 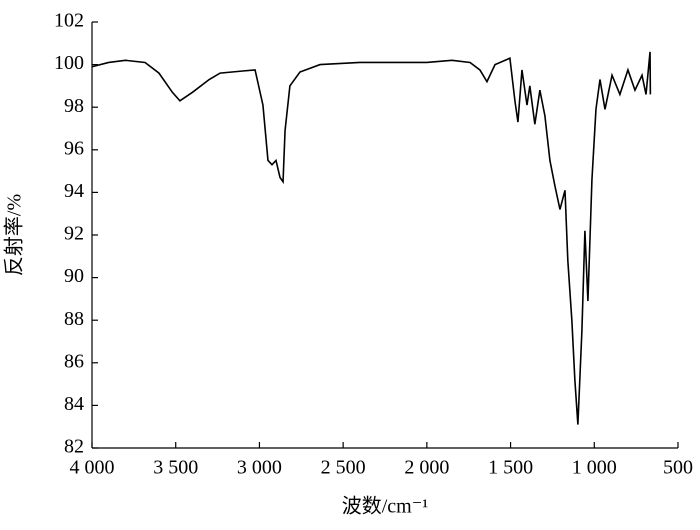 I want to click on y-tick-label: 98, so click(x=74, y=106).